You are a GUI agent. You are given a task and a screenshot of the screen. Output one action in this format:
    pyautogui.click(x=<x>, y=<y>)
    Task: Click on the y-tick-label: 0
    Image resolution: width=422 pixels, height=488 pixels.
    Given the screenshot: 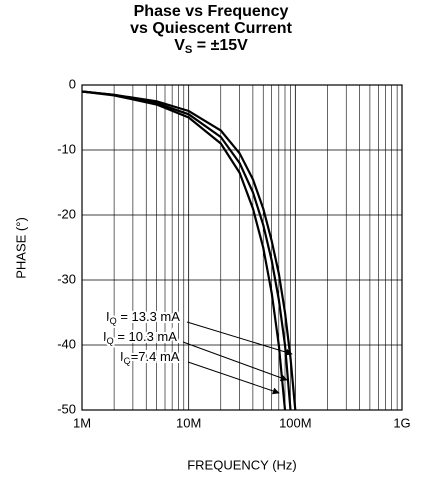 What is the action you would take?
    pyautogui.click(x=72, y=83)
    